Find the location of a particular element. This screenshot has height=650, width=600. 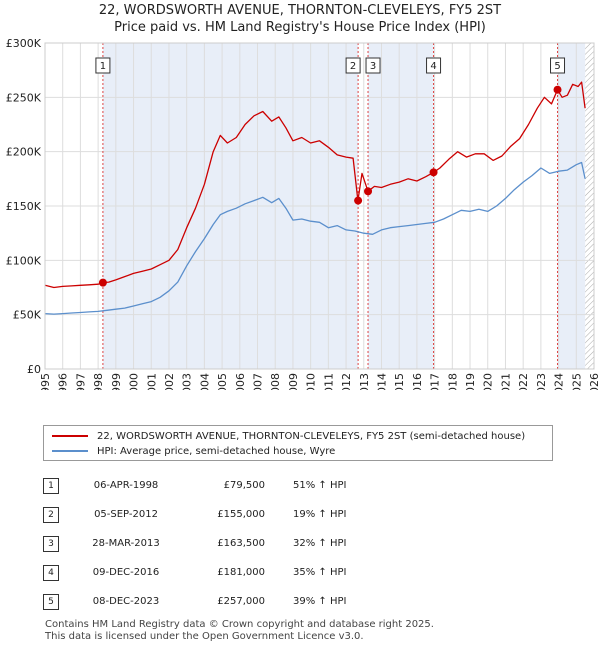

x-tick-label: 2021 is located at coordinates (505, 381).